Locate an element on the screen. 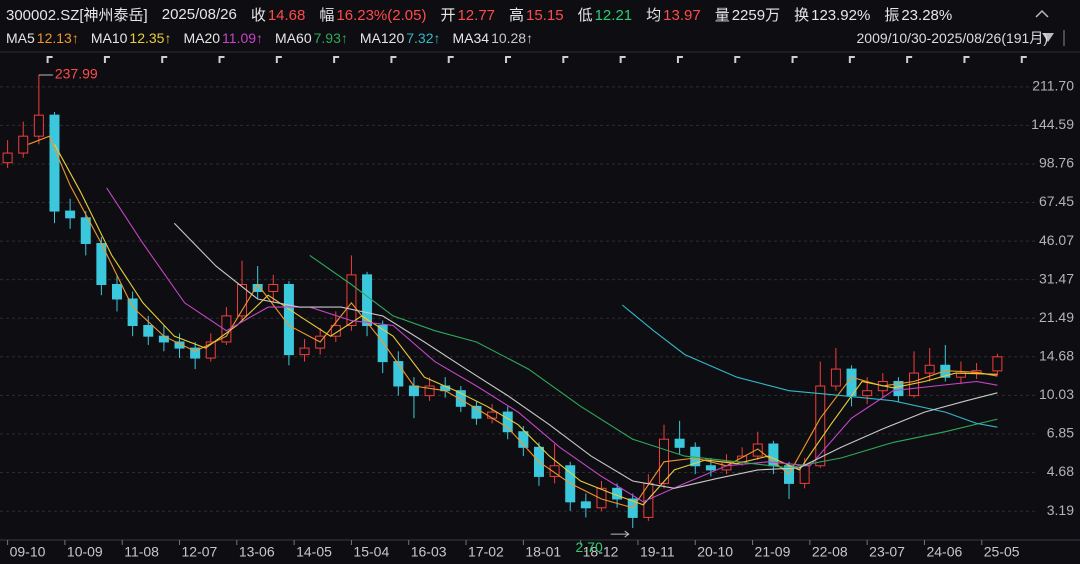 The image size is (1080, 564). legend-value: 11.09↑ is located at coordinates (243, 38).